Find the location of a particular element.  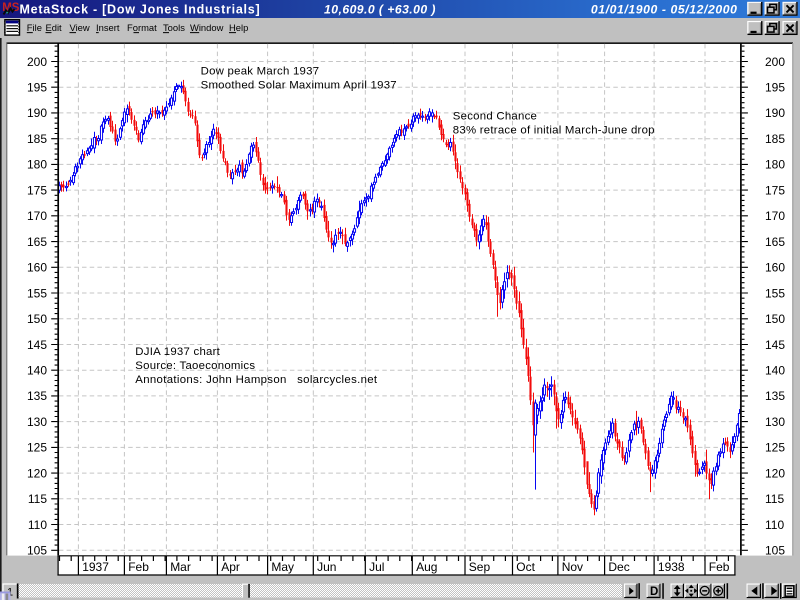

svg-text: Dow peak March 1937 is located at coordinates (260, 71).